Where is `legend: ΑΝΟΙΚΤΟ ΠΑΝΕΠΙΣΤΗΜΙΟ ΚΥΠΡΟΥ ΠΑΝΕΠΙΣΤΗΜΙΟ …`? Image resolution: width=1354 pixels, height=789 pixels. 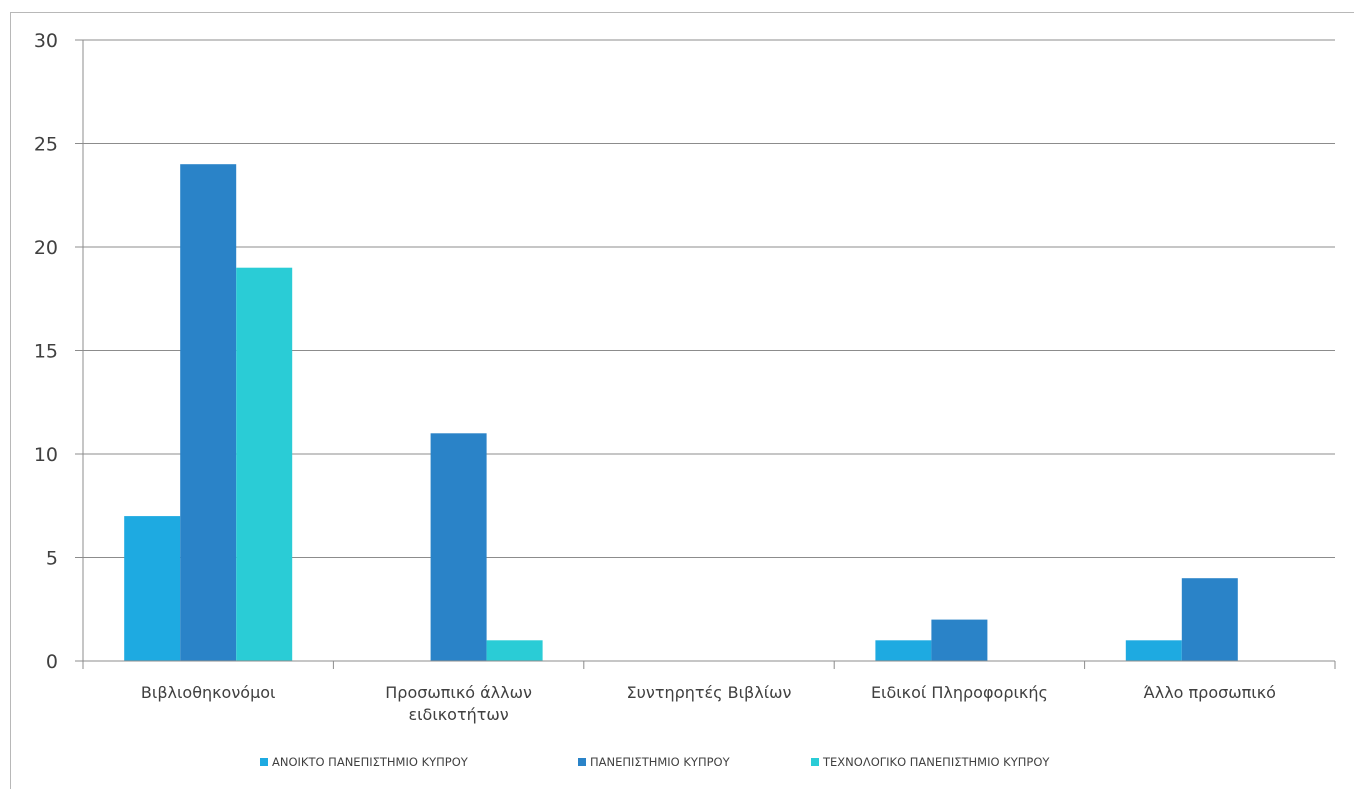 legend: ΑΝΟΙΚΤΟ ΠΑΝΕΠΙΣΤΗΜΙΟ ΚΥΠΡΟΥ ΠΑΝΕΠΙΣΤΗΜΙΟ … is located at coordinates (655, 762).